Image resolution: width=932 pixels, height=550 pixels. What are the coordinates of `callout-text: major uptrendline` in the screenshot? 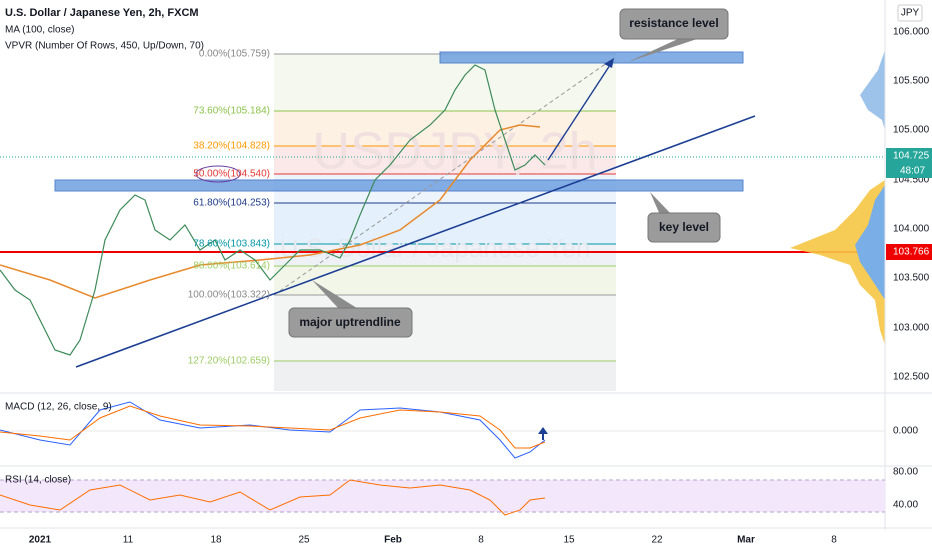 It's located at (350, 322).